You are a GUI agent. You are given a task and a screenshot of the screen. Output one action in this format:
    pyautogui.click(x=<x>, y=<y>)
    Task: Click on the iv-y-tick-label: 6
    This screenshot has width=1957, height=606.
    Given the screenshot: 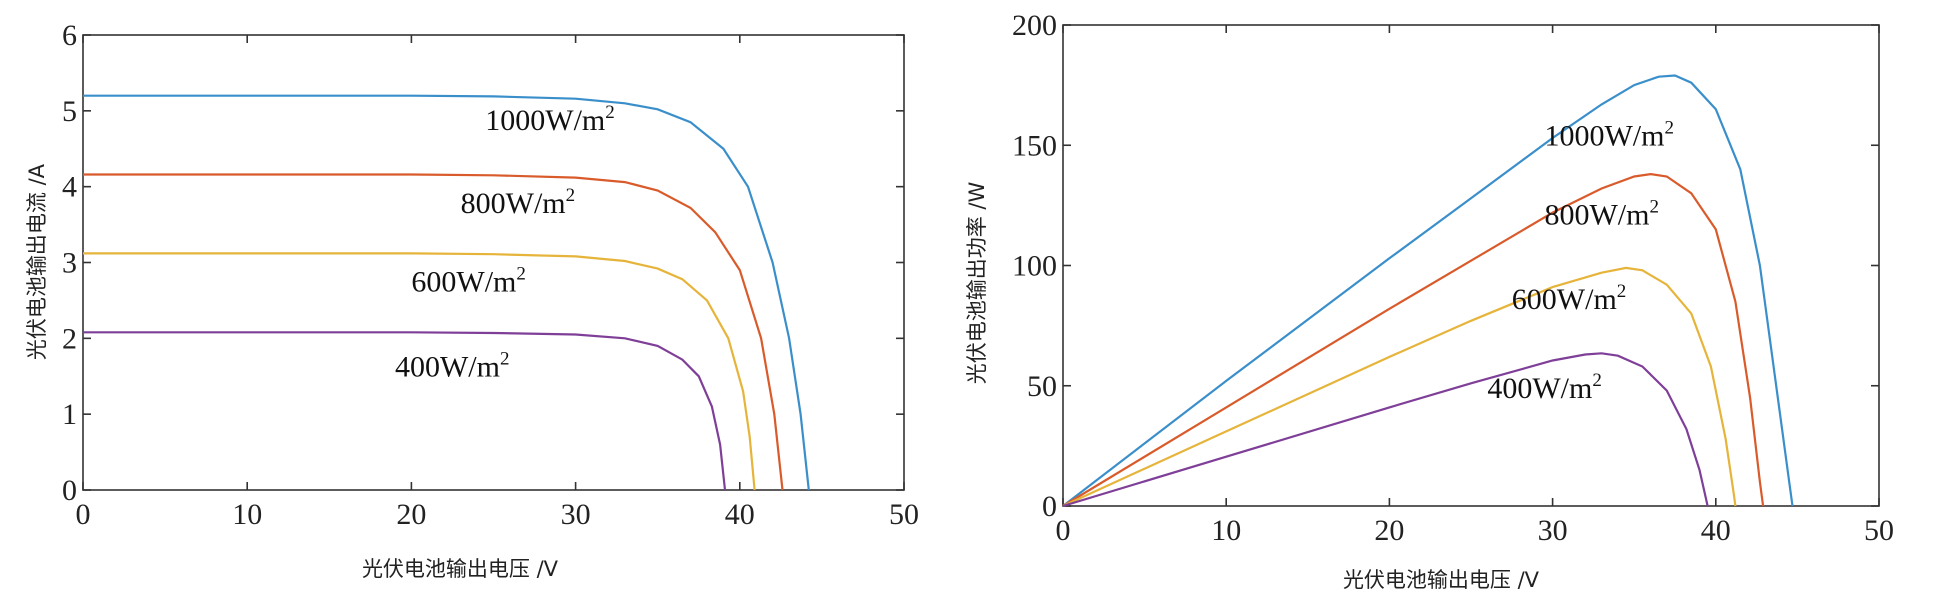 What is the action you would take?
    pyautogui.click(x=69, y=35)
    